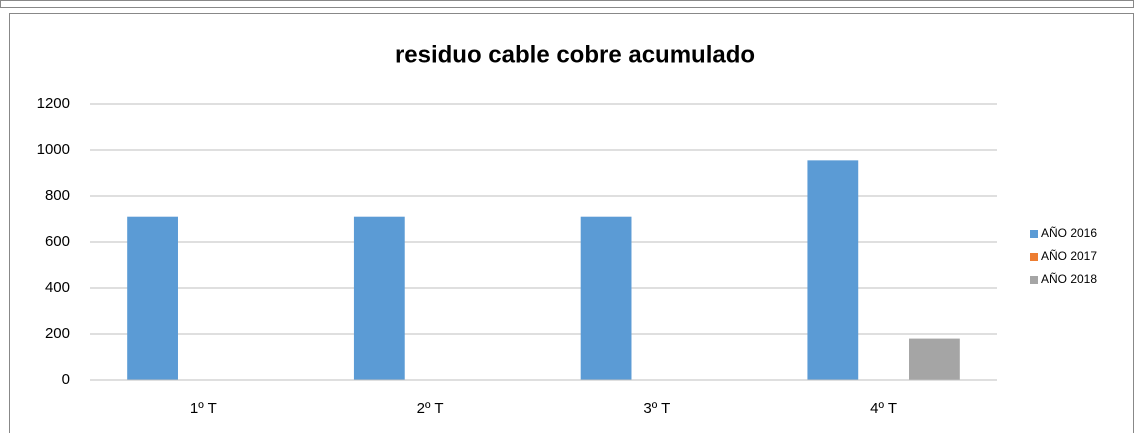  What do you see at coordinates (1069, 256) in the screenshot?
I see `legend-label: AÑO 2017` at bounding box center [1069, 256].